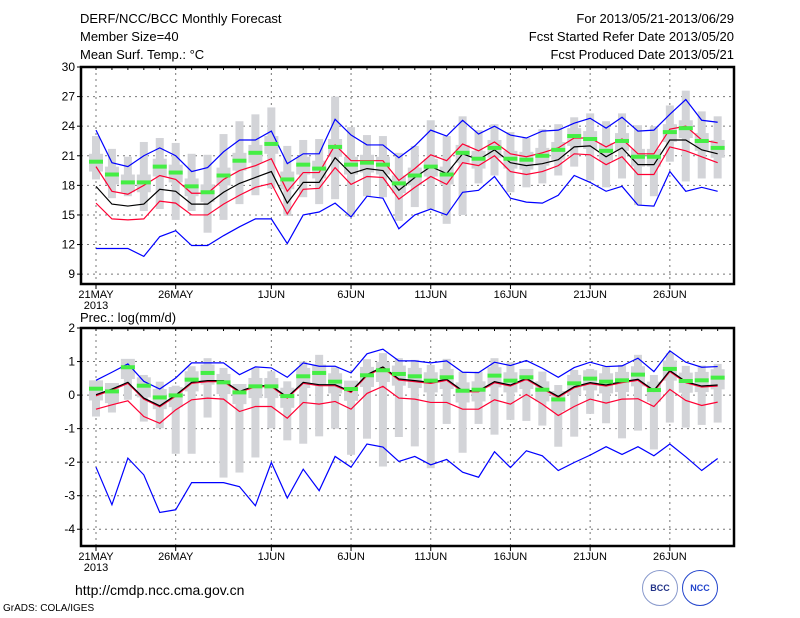 The height and width of the screenshot is (618, 800). I want to click on temp-ytick-label: 21, so click(69, 156).